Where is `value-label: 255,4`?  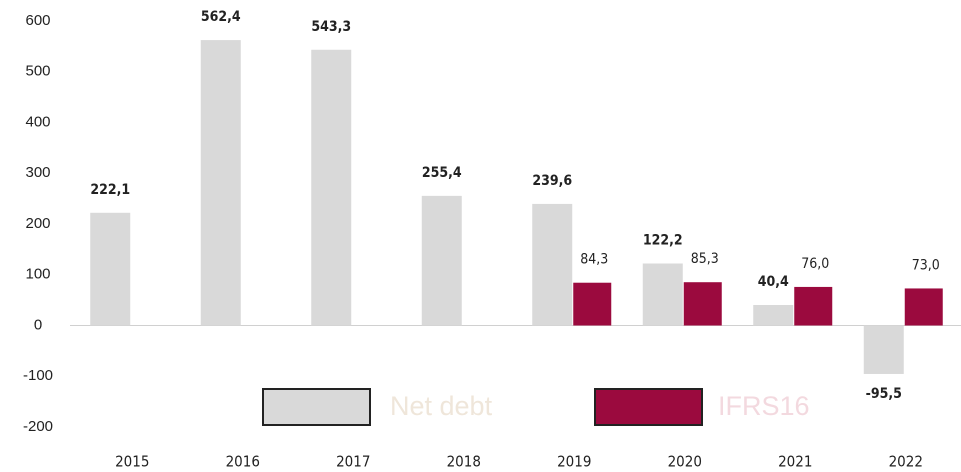 value-label: 255,4 is located at coordinates (442, 173).